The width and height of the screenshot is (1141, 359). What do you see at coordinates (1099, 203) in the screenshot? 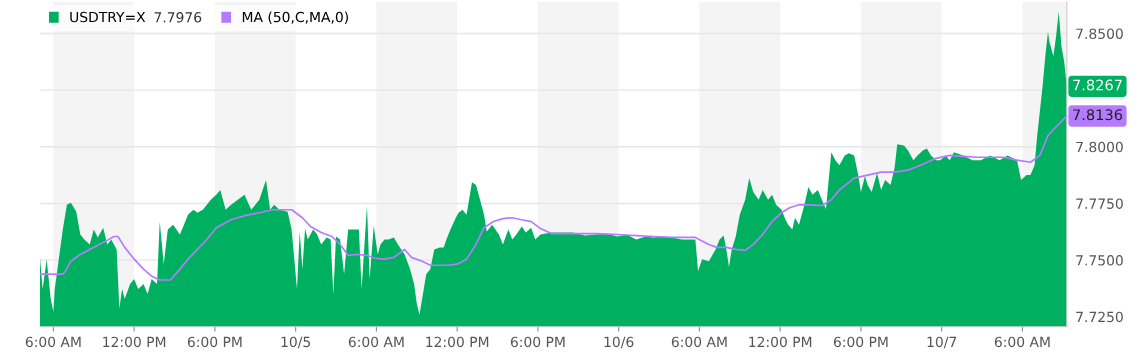
I see `y-tick-label: 7.7750` at bounding box center [1099, 203].